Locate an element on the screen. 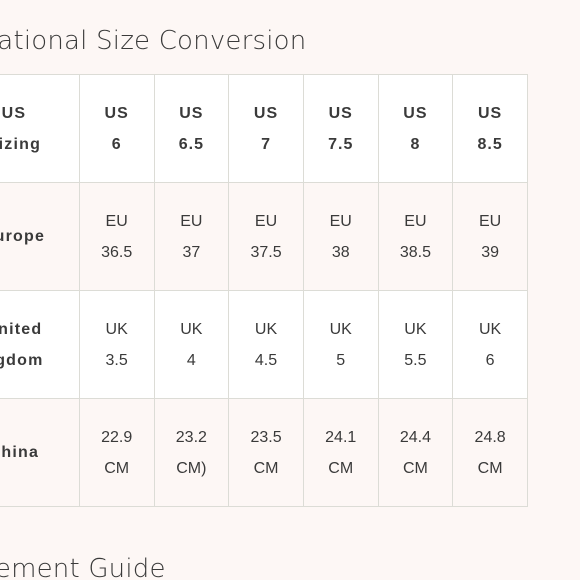  size-cell: EU 37 is located at coordinates (191, 237).